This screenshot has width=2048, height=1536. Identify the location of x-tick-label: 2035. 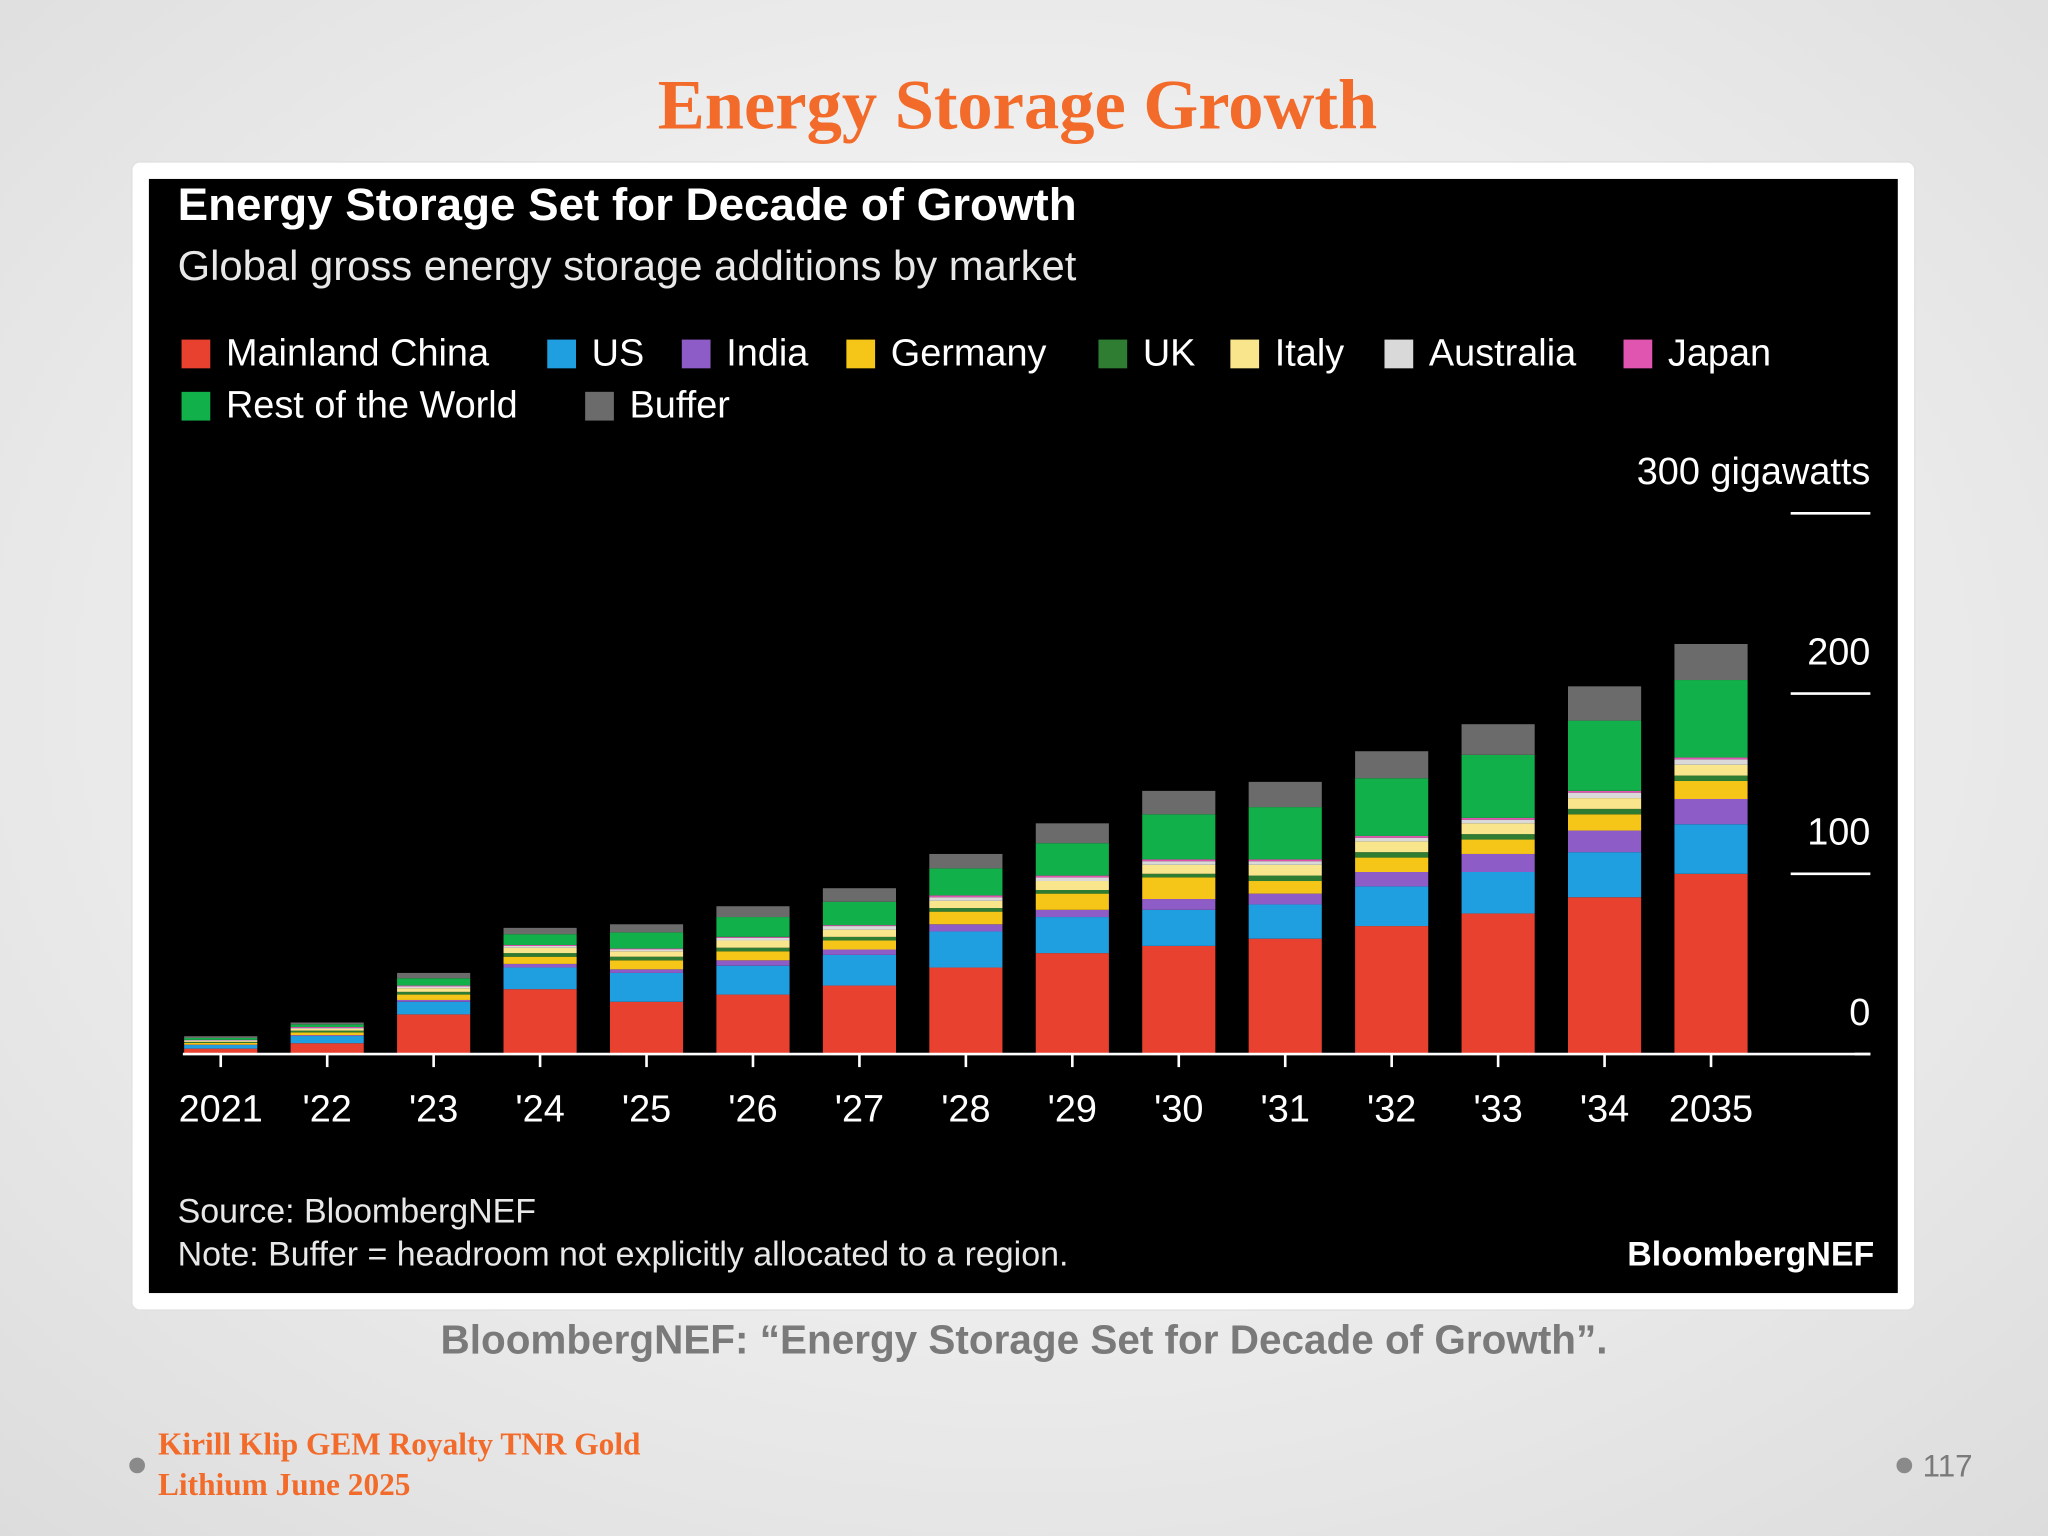
(1711, 1110).